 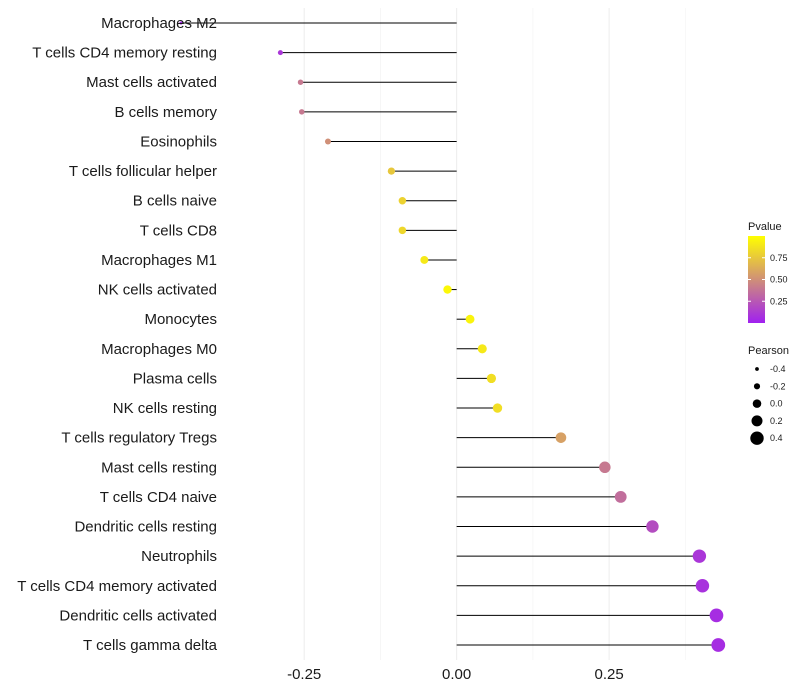 What do you see at coordinates (765, 227) in the screenshot?
I see `legend-pvalue-title: Pvalue` at bounding box center [765, 227].